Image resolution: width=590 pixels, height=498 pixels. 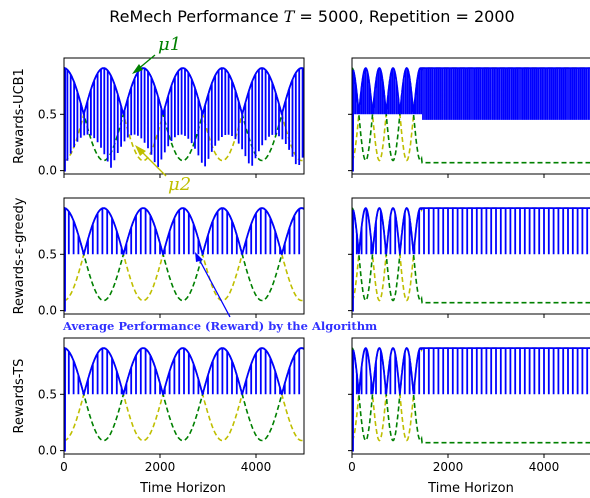 What do you see at coordinates (169, 44) in the screenshot?
I see `mu1-label: μ1` at bounding box center [169, 44].